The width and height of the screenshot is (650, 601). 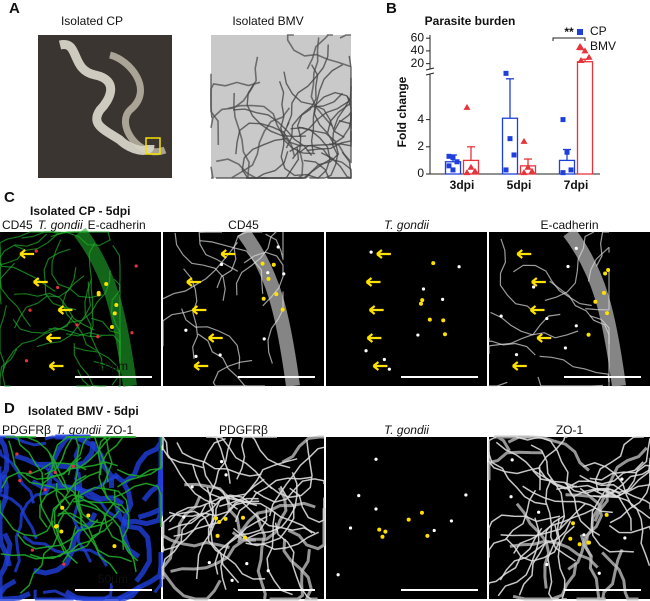 What do you see at coordinates (406, 225) in the screenshot?
I see `image-title: T. gondii` at bounding box center [406, 225].